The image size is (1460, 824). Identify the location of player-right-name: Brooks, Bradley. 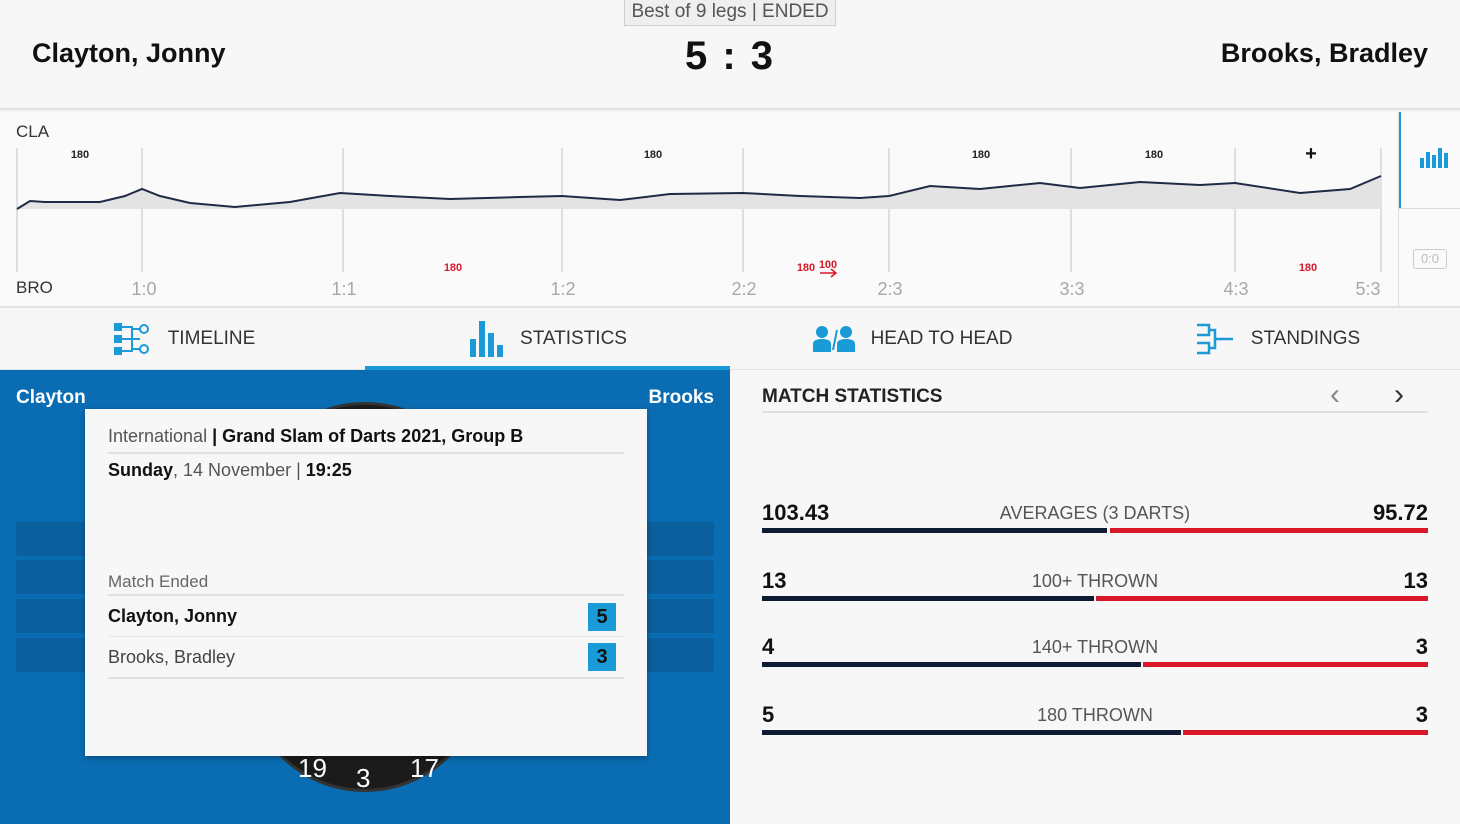
(1324, 53).